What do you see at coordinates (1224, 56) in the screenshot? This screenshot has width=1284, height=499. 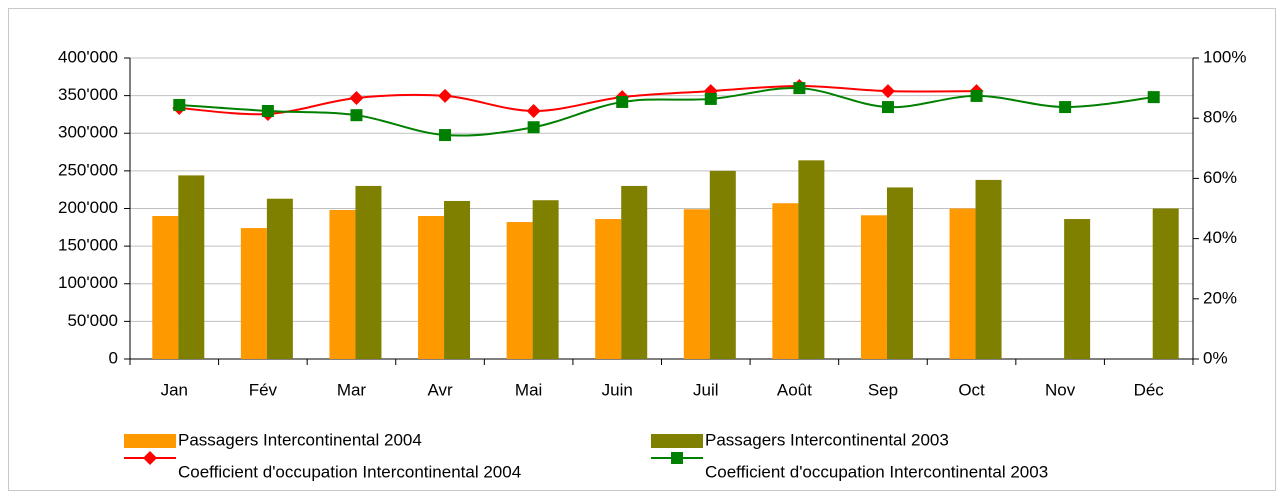 I see `y2-tick-label: 100%` at bounding box center [1224, 56].